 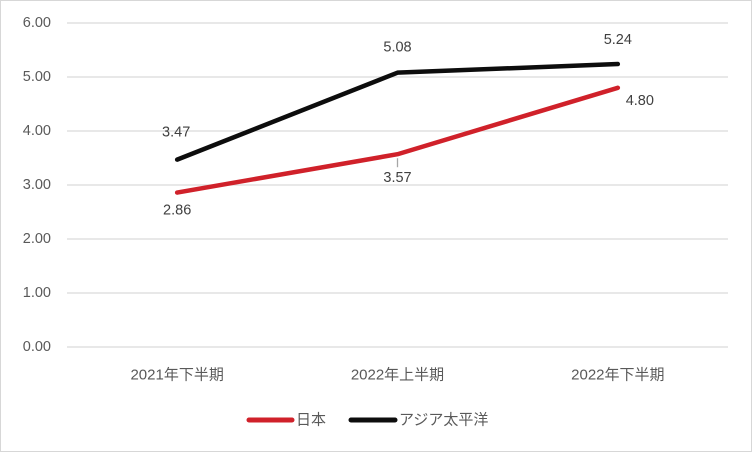 I want to click on series-line-japan, so click(x=397, y=140).